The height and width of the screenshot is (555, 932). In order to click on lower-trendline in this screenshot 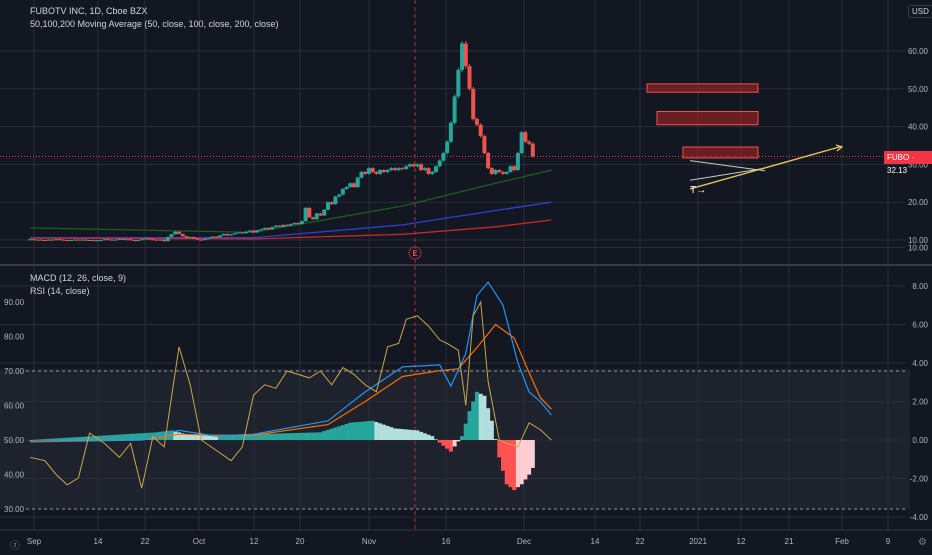, I will do `click(727, 174)`.